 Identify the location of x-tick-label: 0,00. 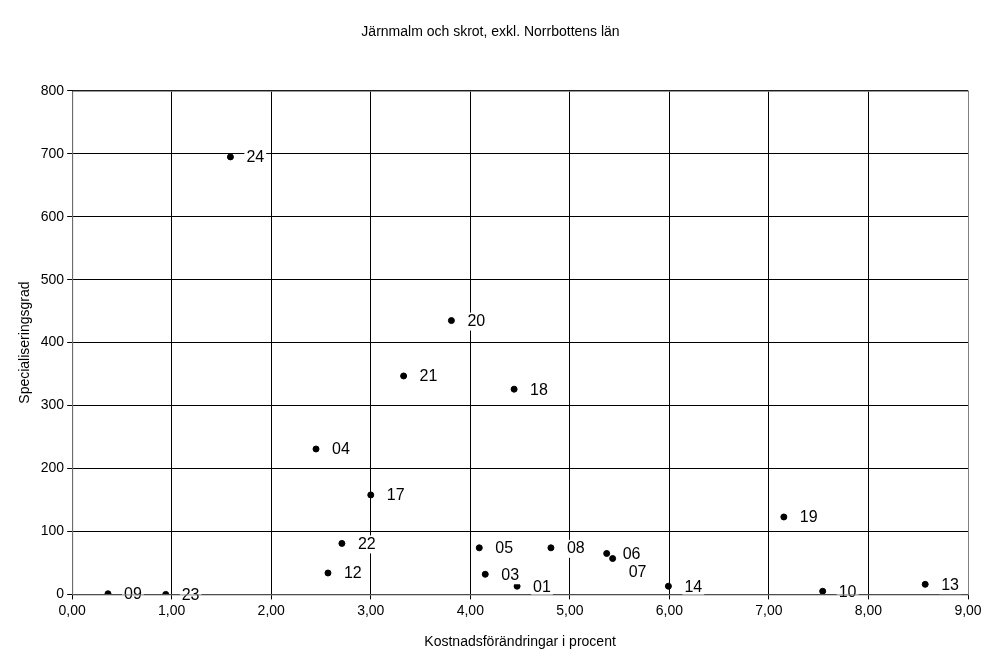
(72, 609).